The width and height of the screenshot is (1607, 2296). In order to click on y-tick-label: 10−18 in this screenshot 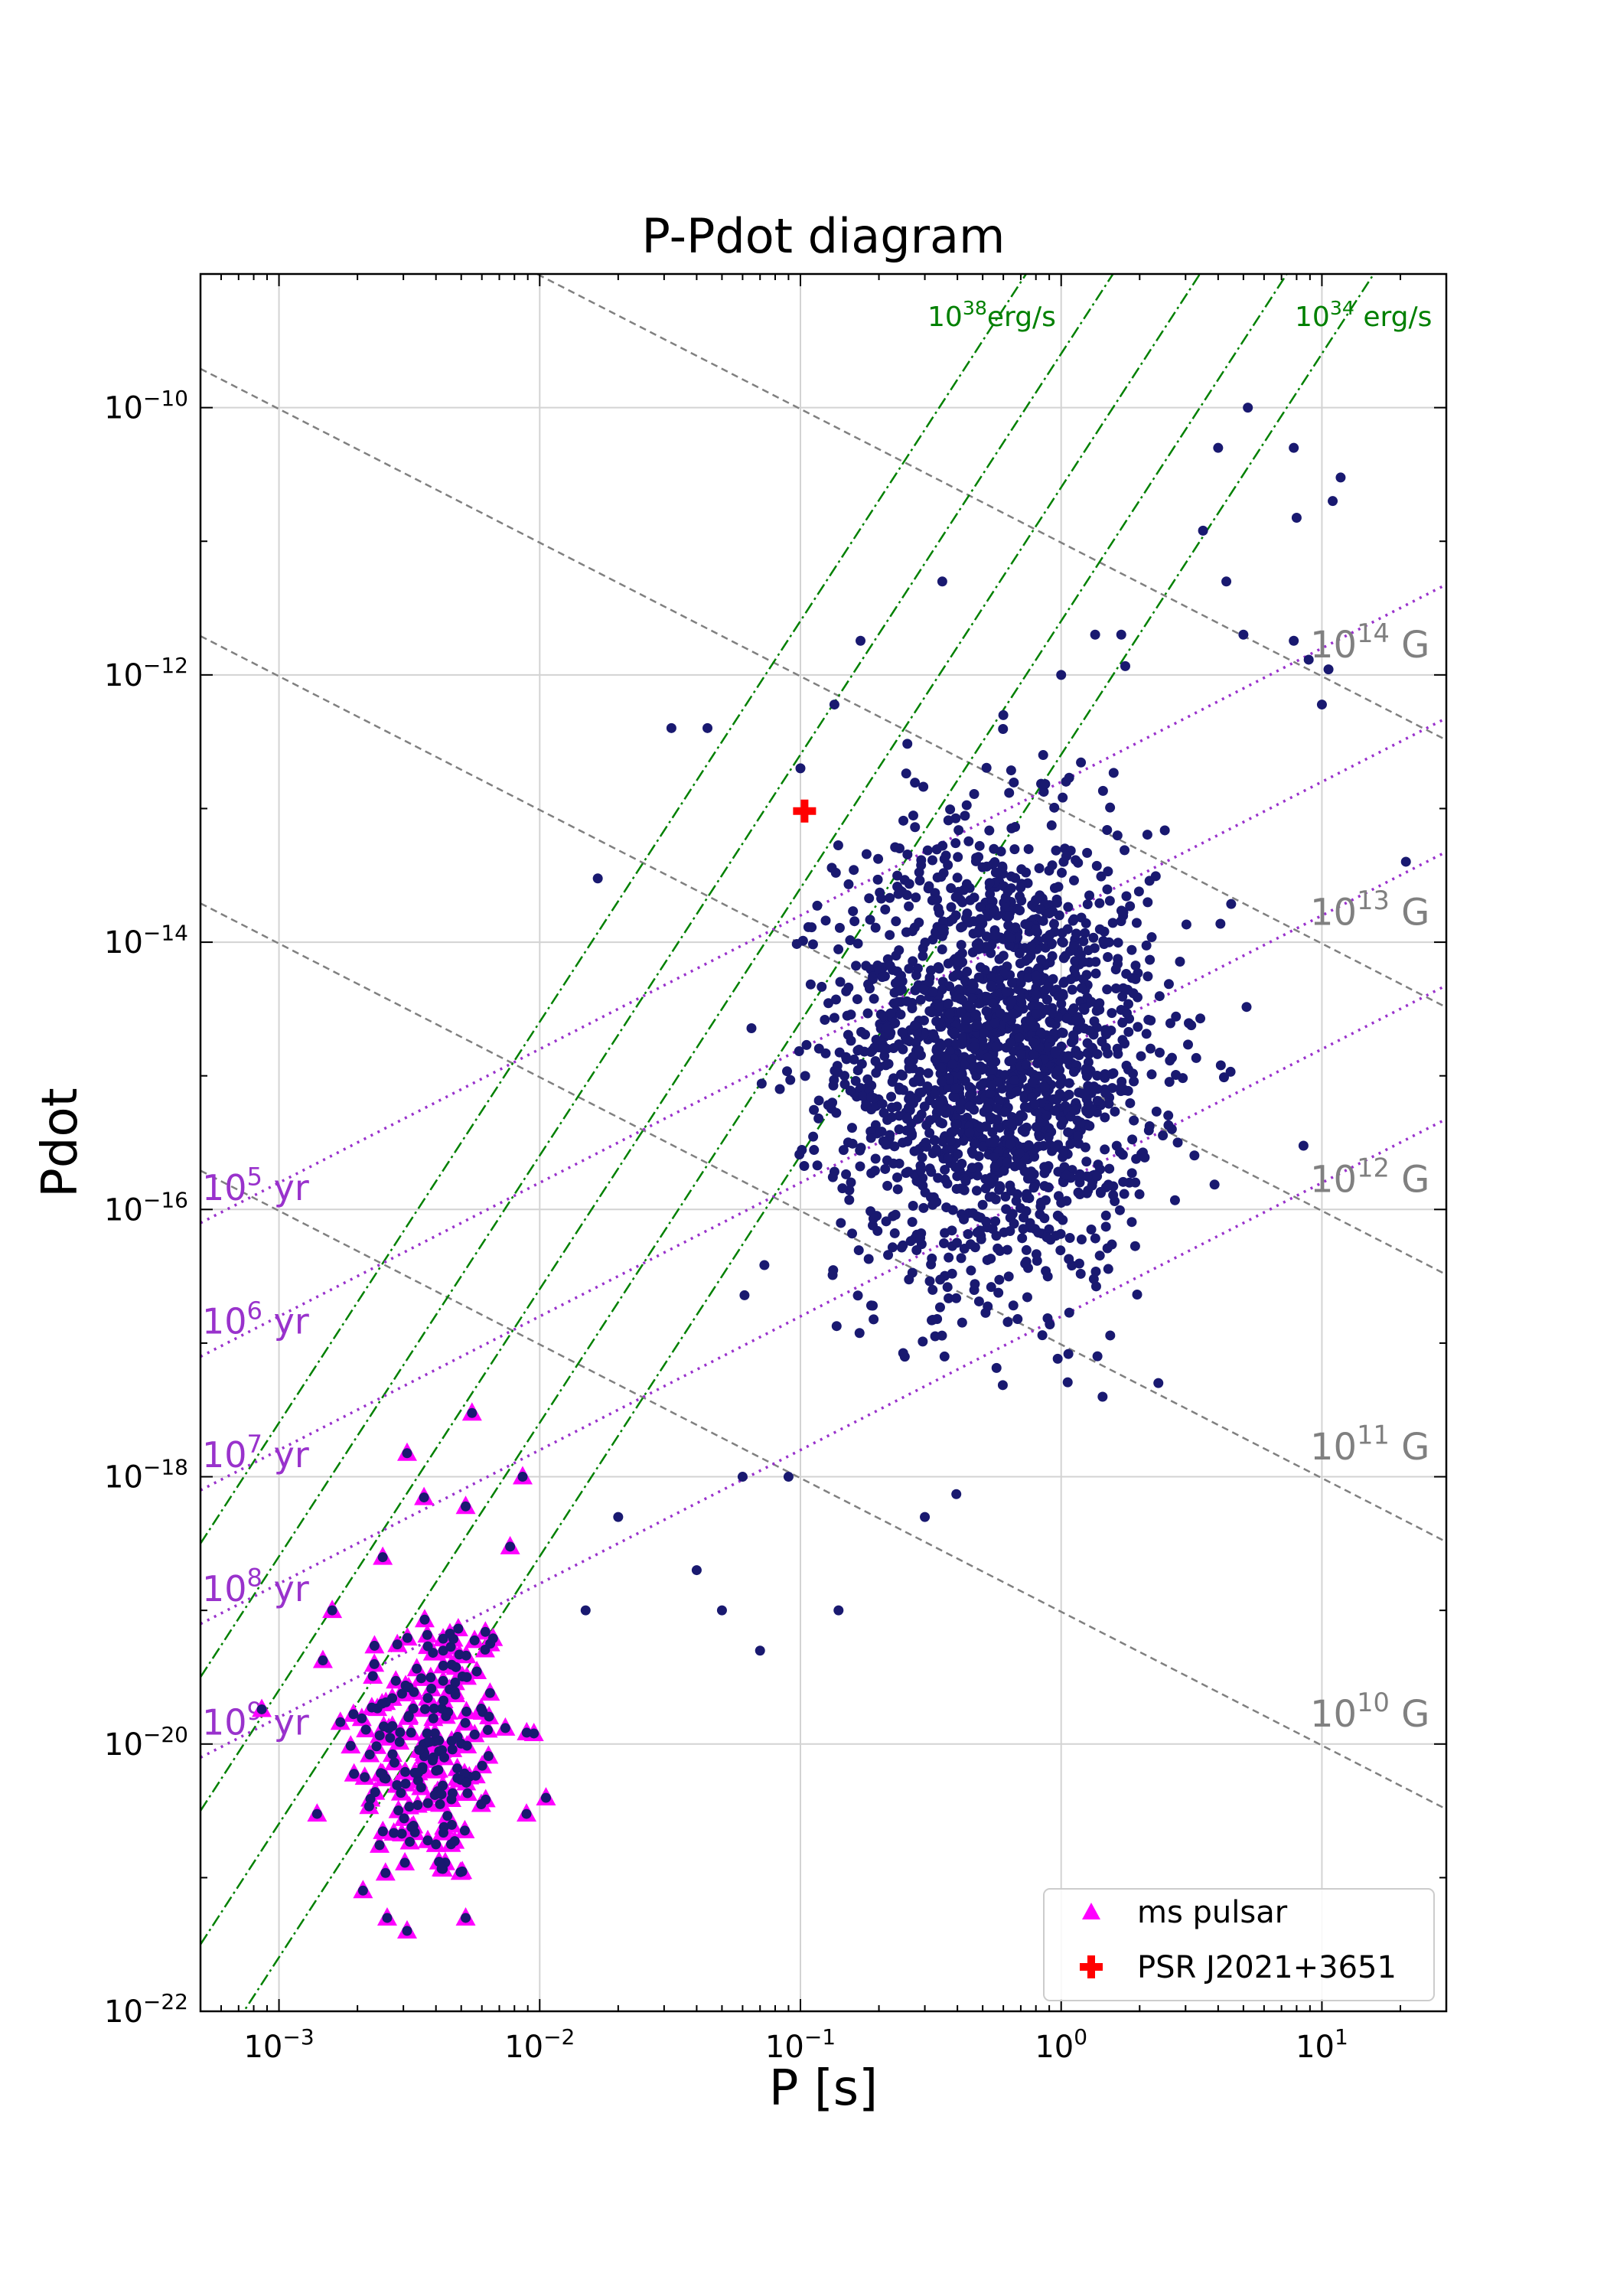, I will do `click(146, 1475)`.